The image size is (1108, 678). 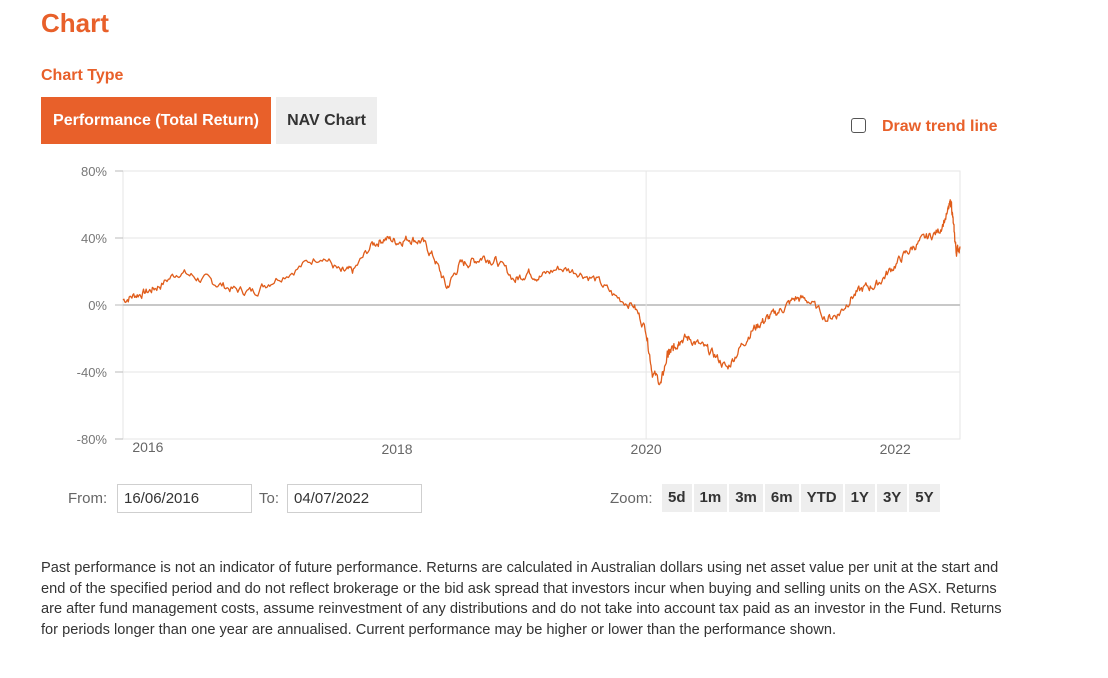 What do you see at coordinates (646, 449) in the screenshot?
I see `x-tick-label: 2020` at bounding box center [646, 449].